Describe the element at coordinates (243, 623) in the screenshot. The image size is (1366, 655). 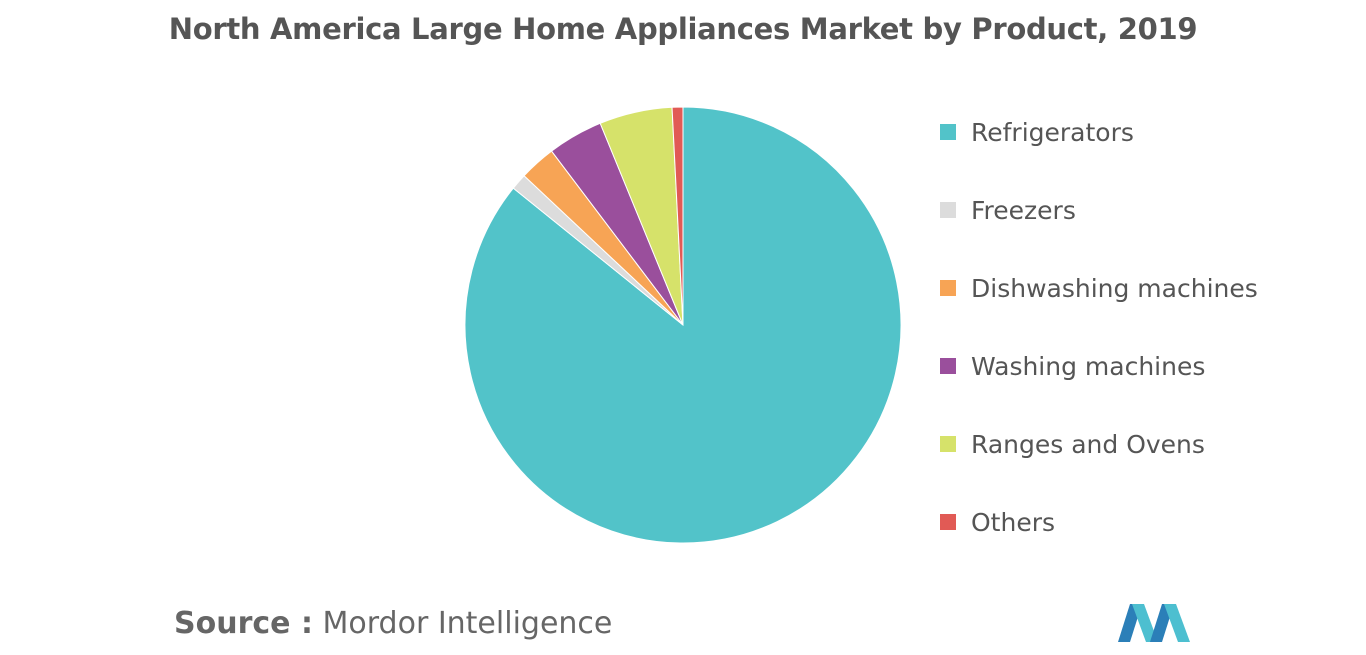
I see `source-label: Source :` at that location.